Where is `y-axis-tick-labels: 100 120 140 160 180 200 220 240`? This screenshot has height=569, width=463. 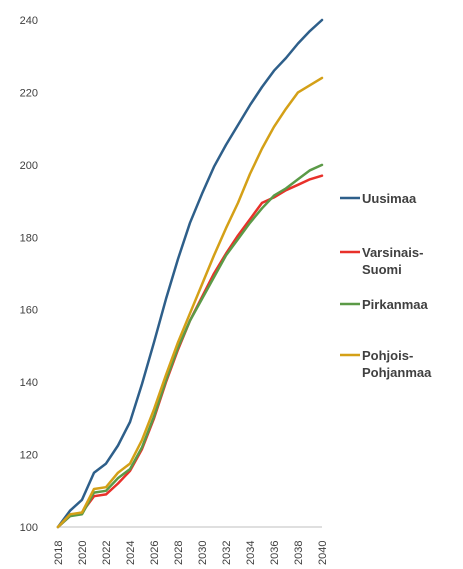
y-axis-tick-labels: 100 120 140 160 180 200 220 240 is located at coordinates (29, 274).